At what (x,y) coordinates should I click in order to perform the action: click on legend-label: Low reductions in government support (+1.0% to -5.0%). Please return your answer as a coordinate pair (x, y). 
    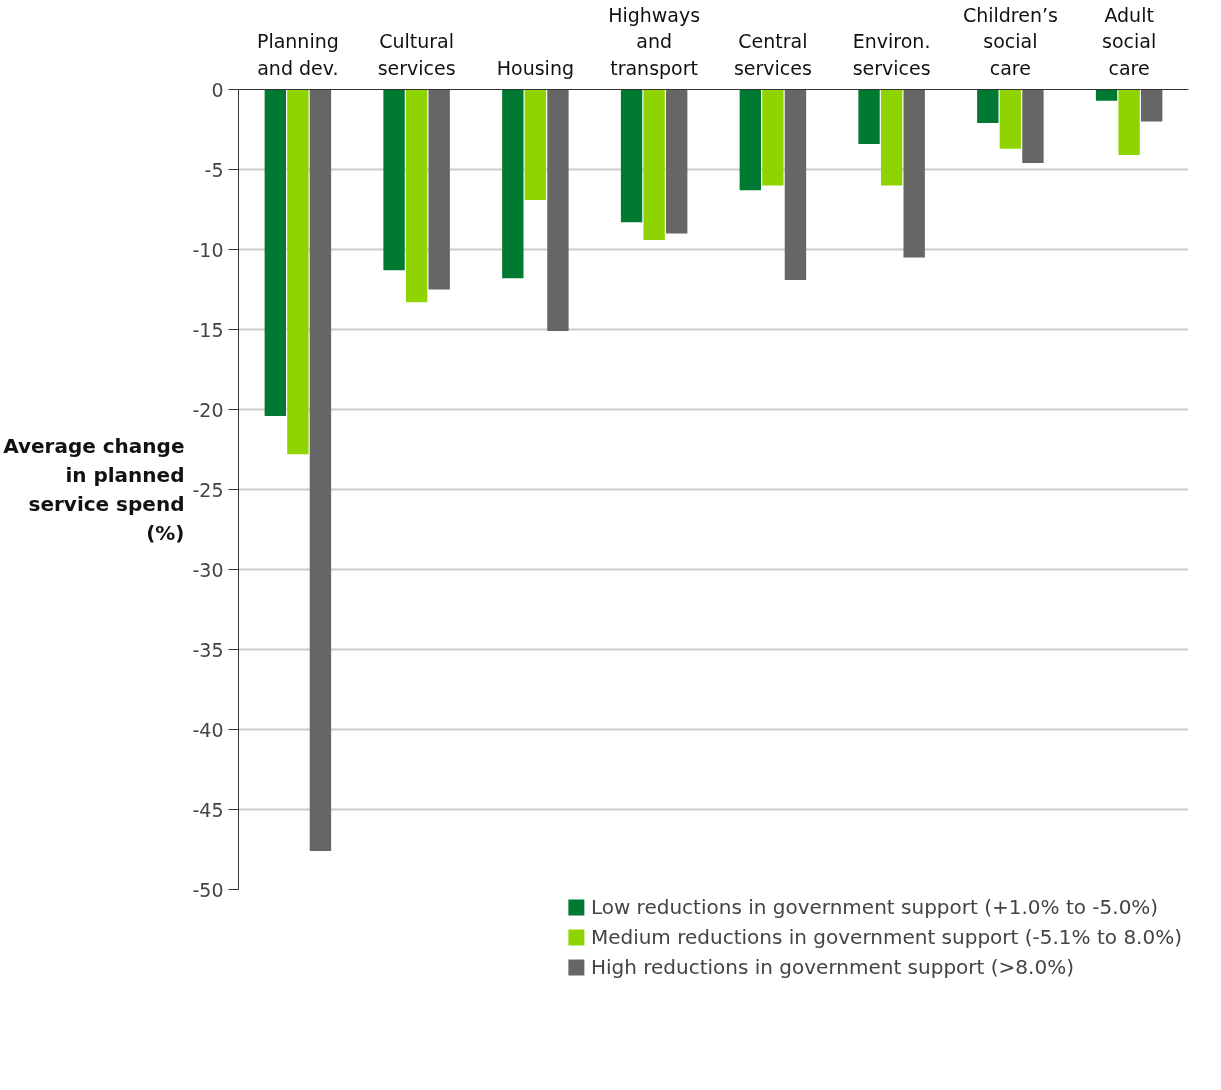
    Looking at the image, I should click on (874, 907).